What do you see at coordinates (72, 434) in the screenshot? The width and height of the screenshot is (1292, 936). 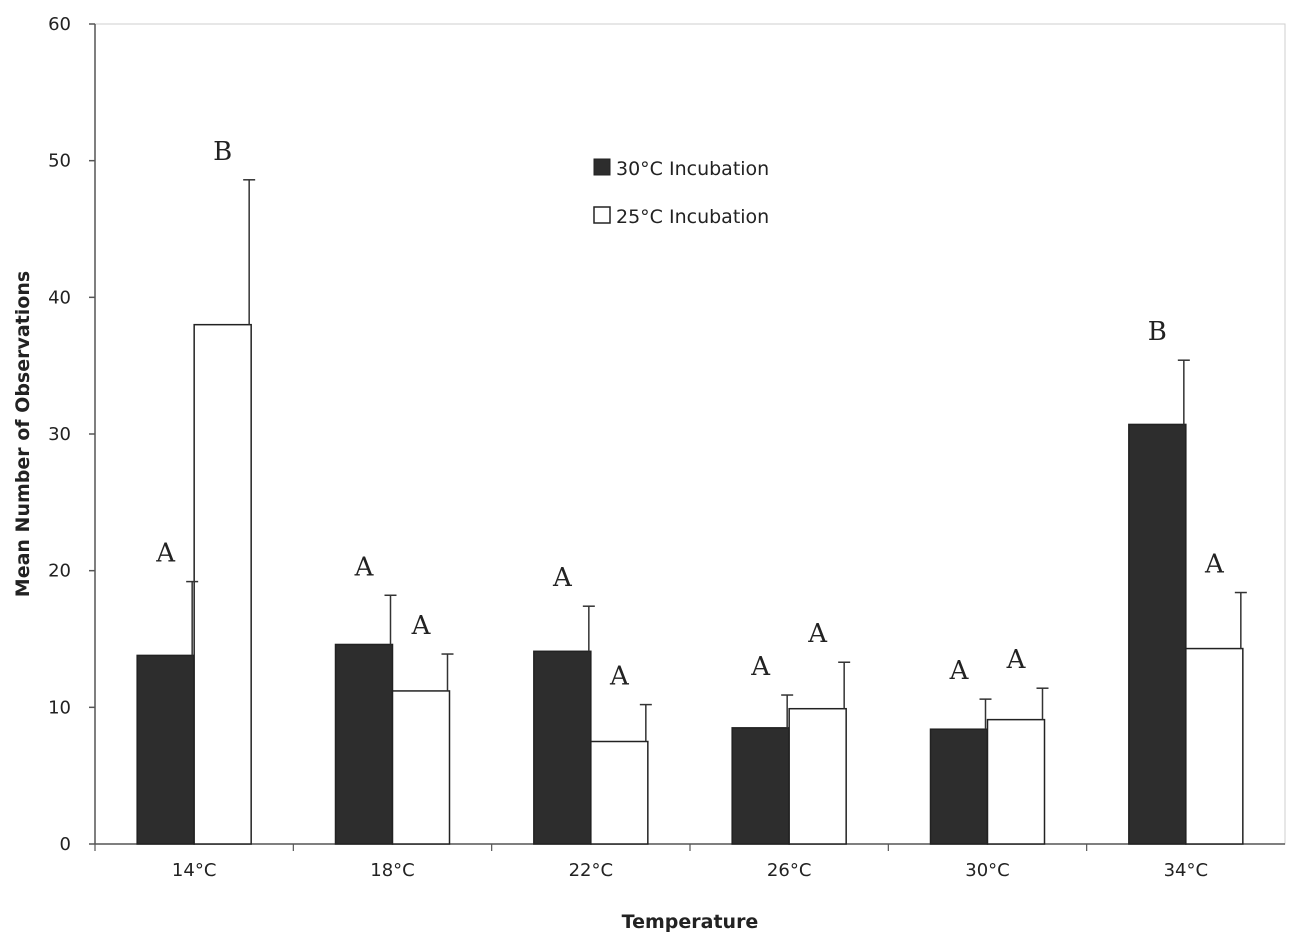 I see `y-axis: 0 10 20 30 40 50 60` at bounding box center [72, 434].